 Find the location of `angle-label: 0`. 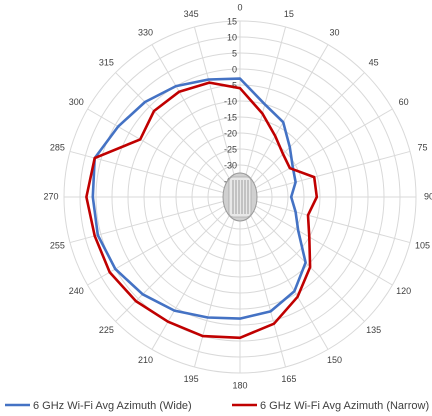

angle-label: 0 is located at coordinates (239, 7).